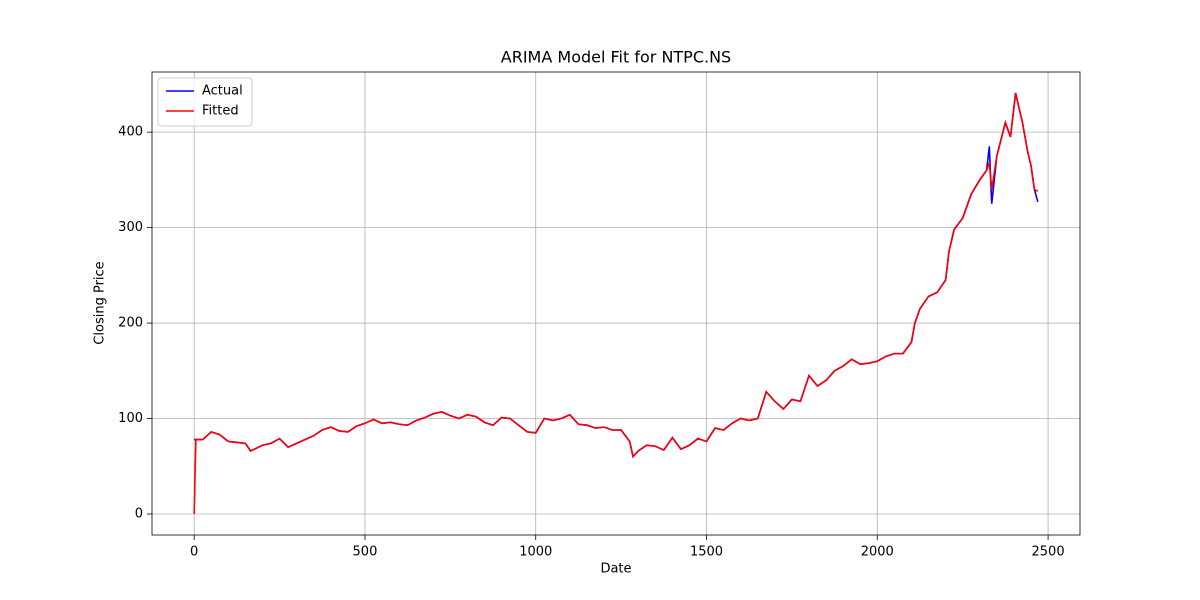  I want to click on y-tick-label: 200, so click(130, 323).